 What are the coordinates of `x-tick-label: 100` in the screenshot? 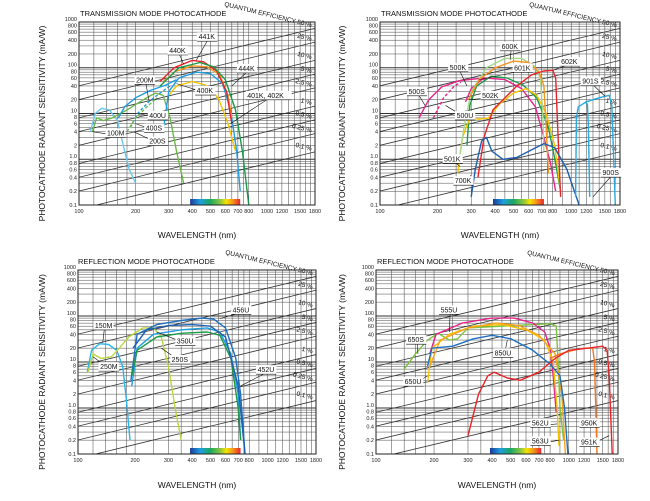 It's located at (78, 212).